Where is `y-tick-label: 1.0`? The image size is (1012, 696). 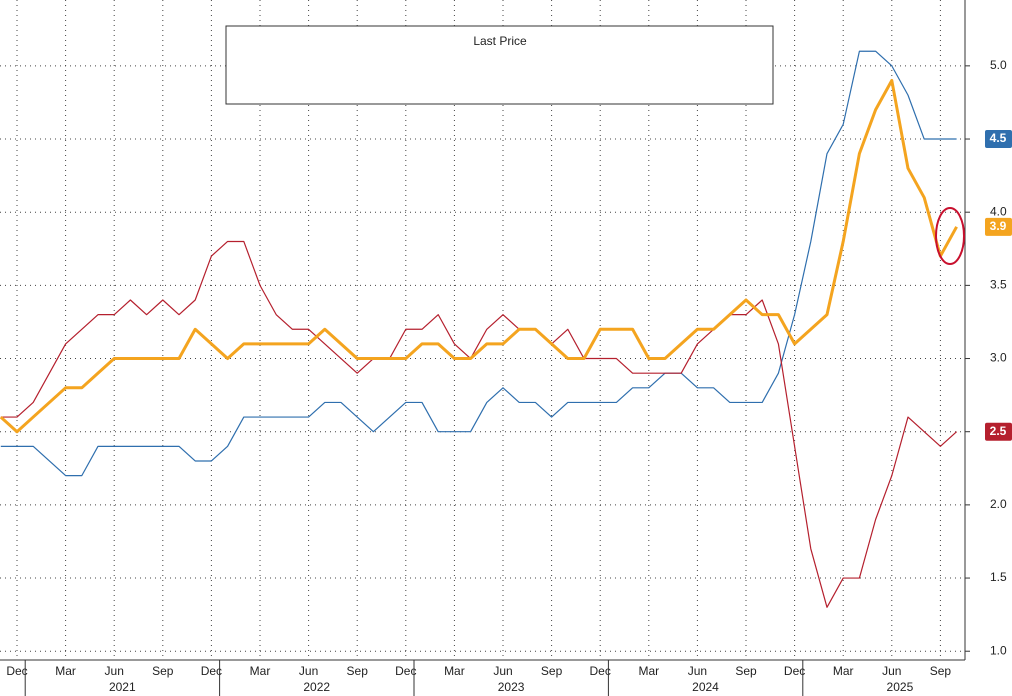
y-tick-label: 1.0 is located at coordinates (998, 650).